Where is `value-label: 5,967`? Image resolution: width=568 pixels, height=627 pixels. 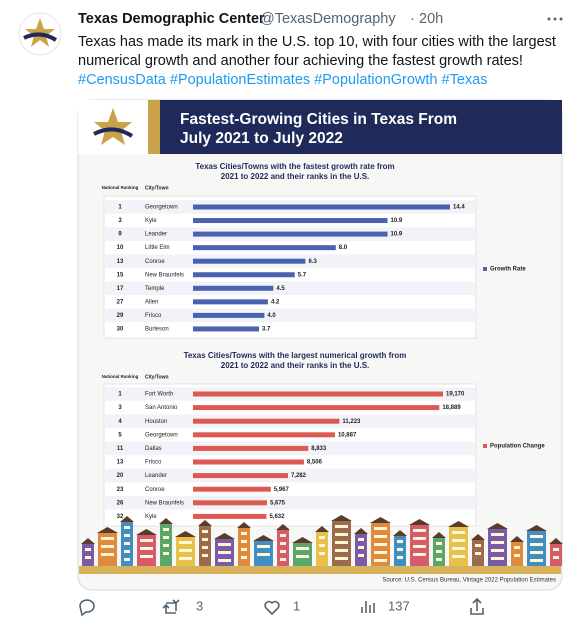 value-label: 5,967 is located at coordinates (282, 490).